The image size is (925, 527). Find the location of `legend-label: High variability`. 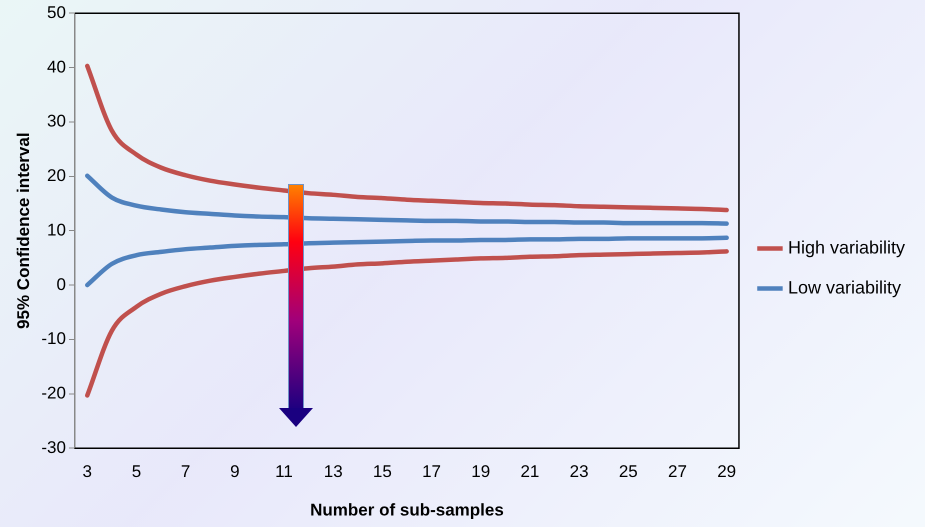

legend-label: High variability is located at coordinates (847, 247).